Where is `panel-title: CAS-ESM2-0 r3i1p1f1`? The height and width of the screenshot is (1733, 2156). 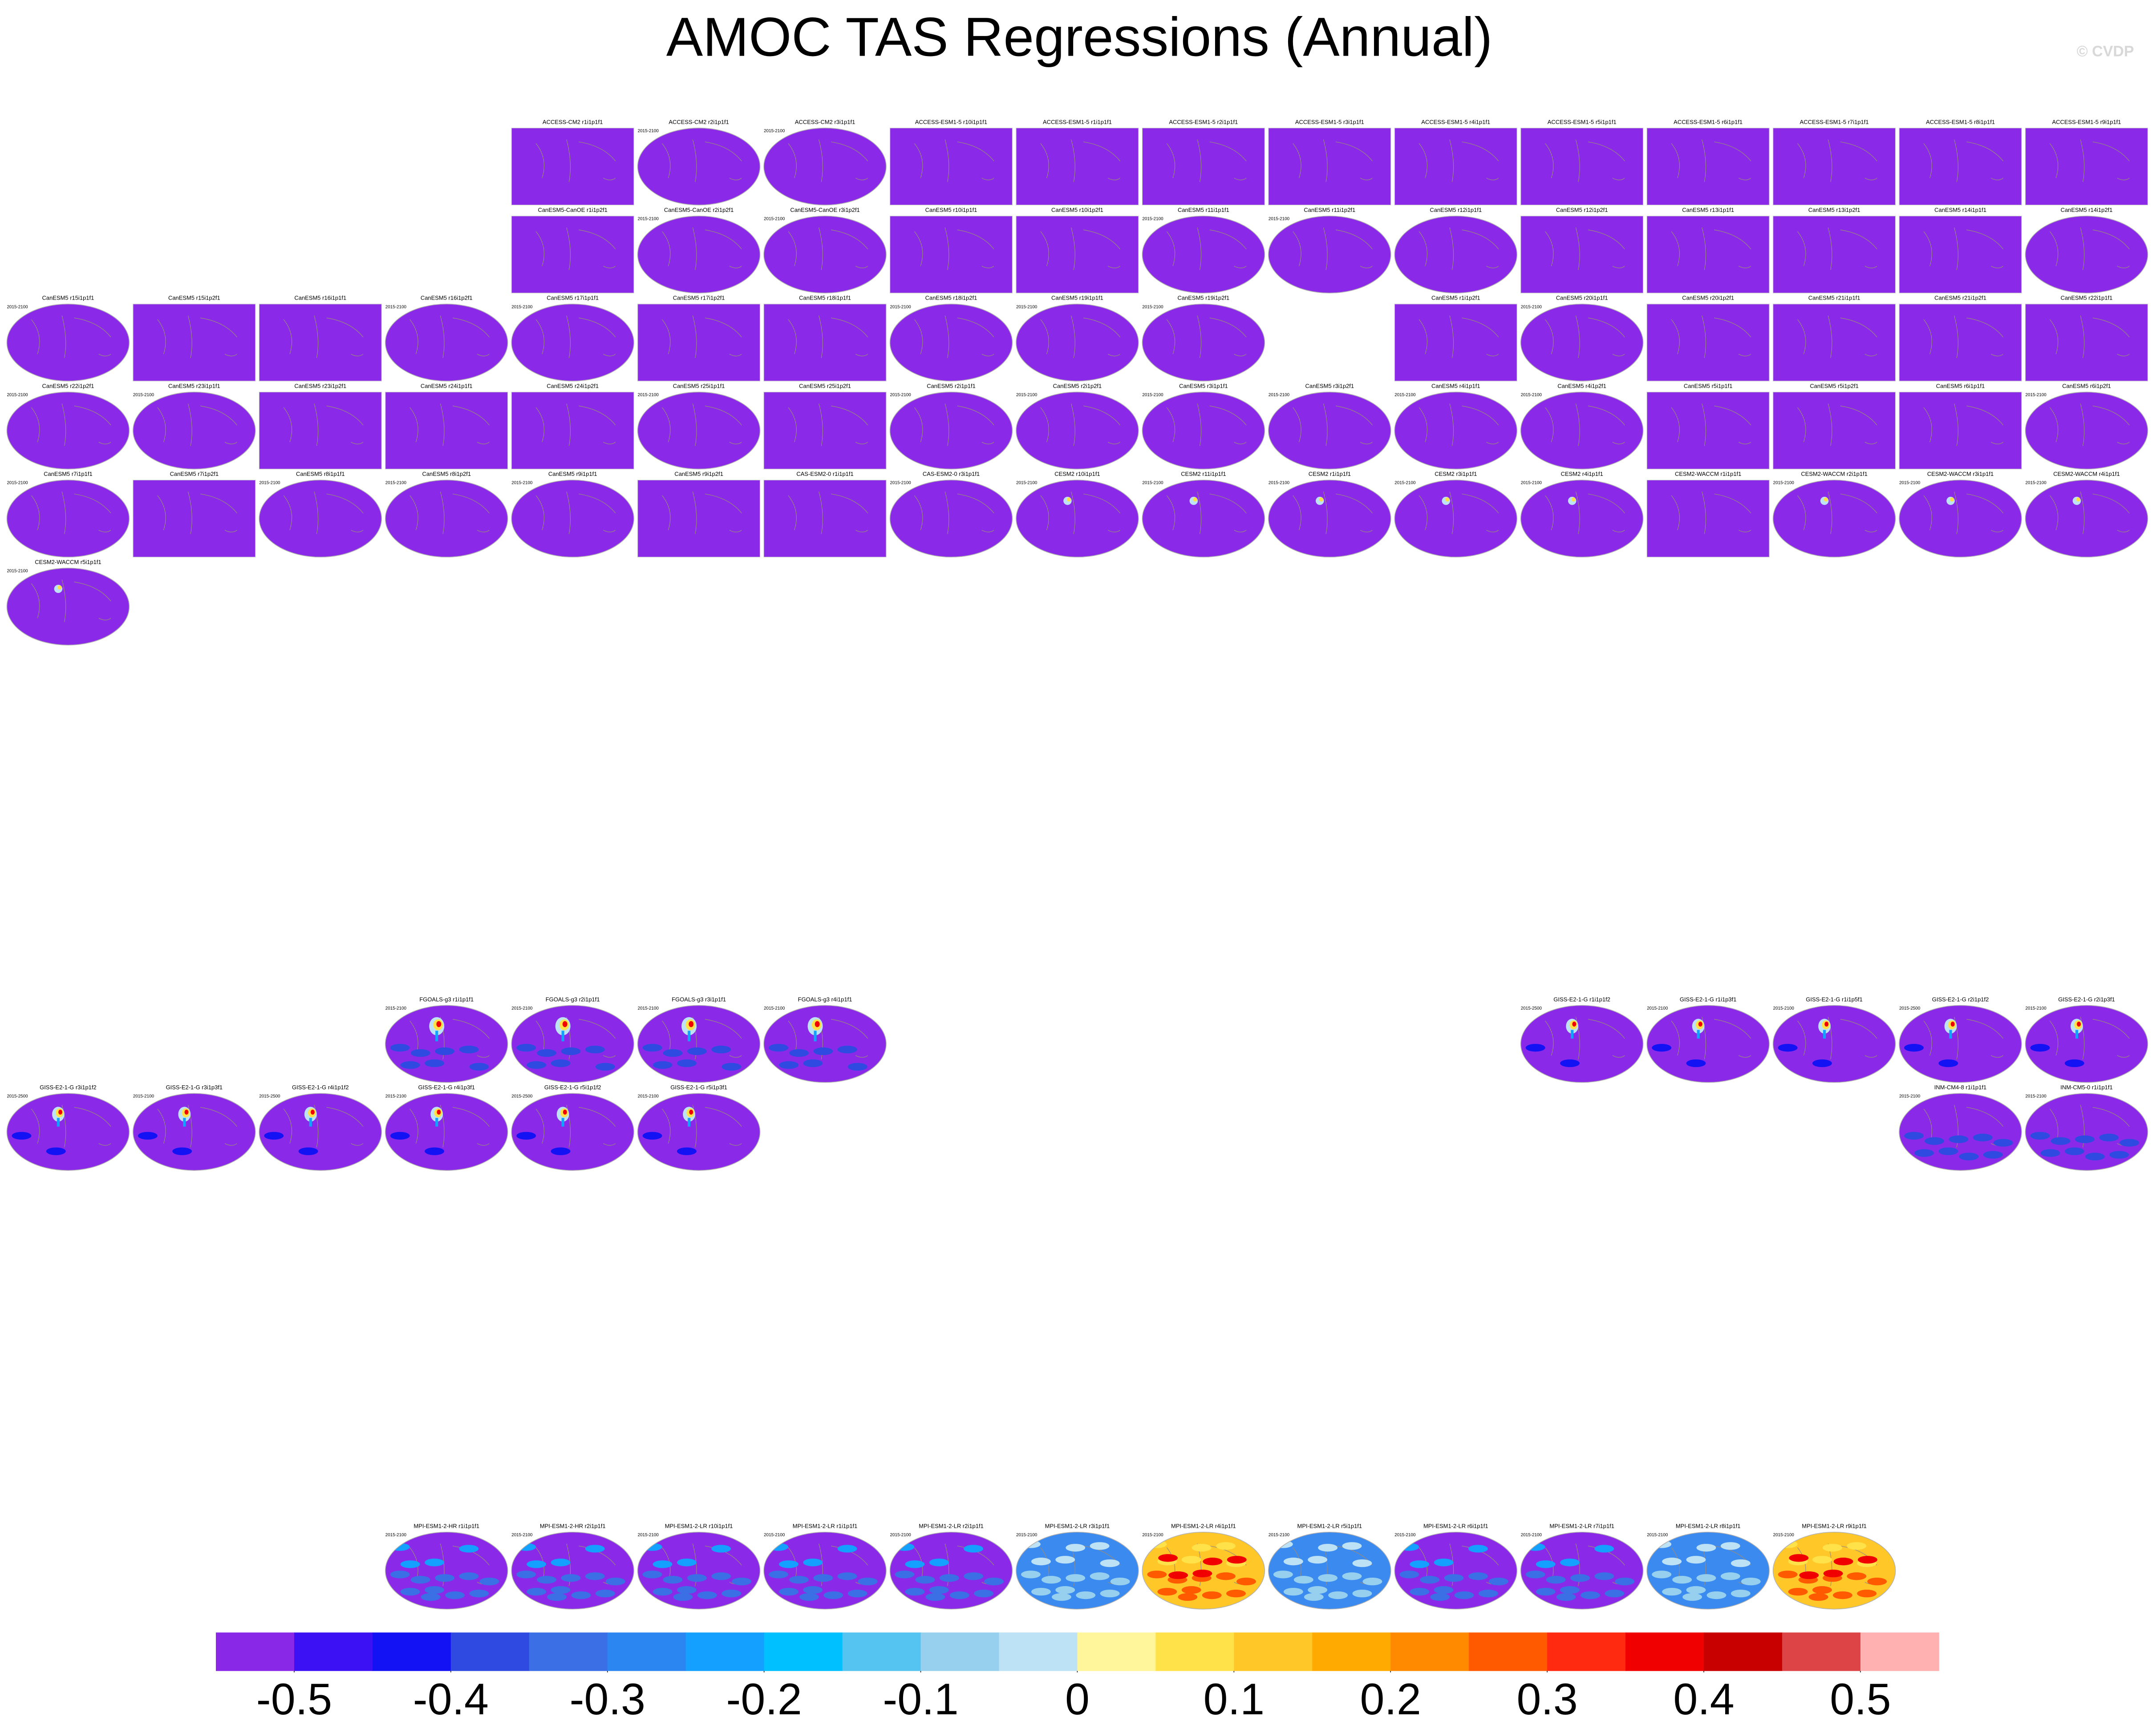
panel-title: CAS-ESM2-0 r3i1p1f1 is located at coordinates (951, 474).